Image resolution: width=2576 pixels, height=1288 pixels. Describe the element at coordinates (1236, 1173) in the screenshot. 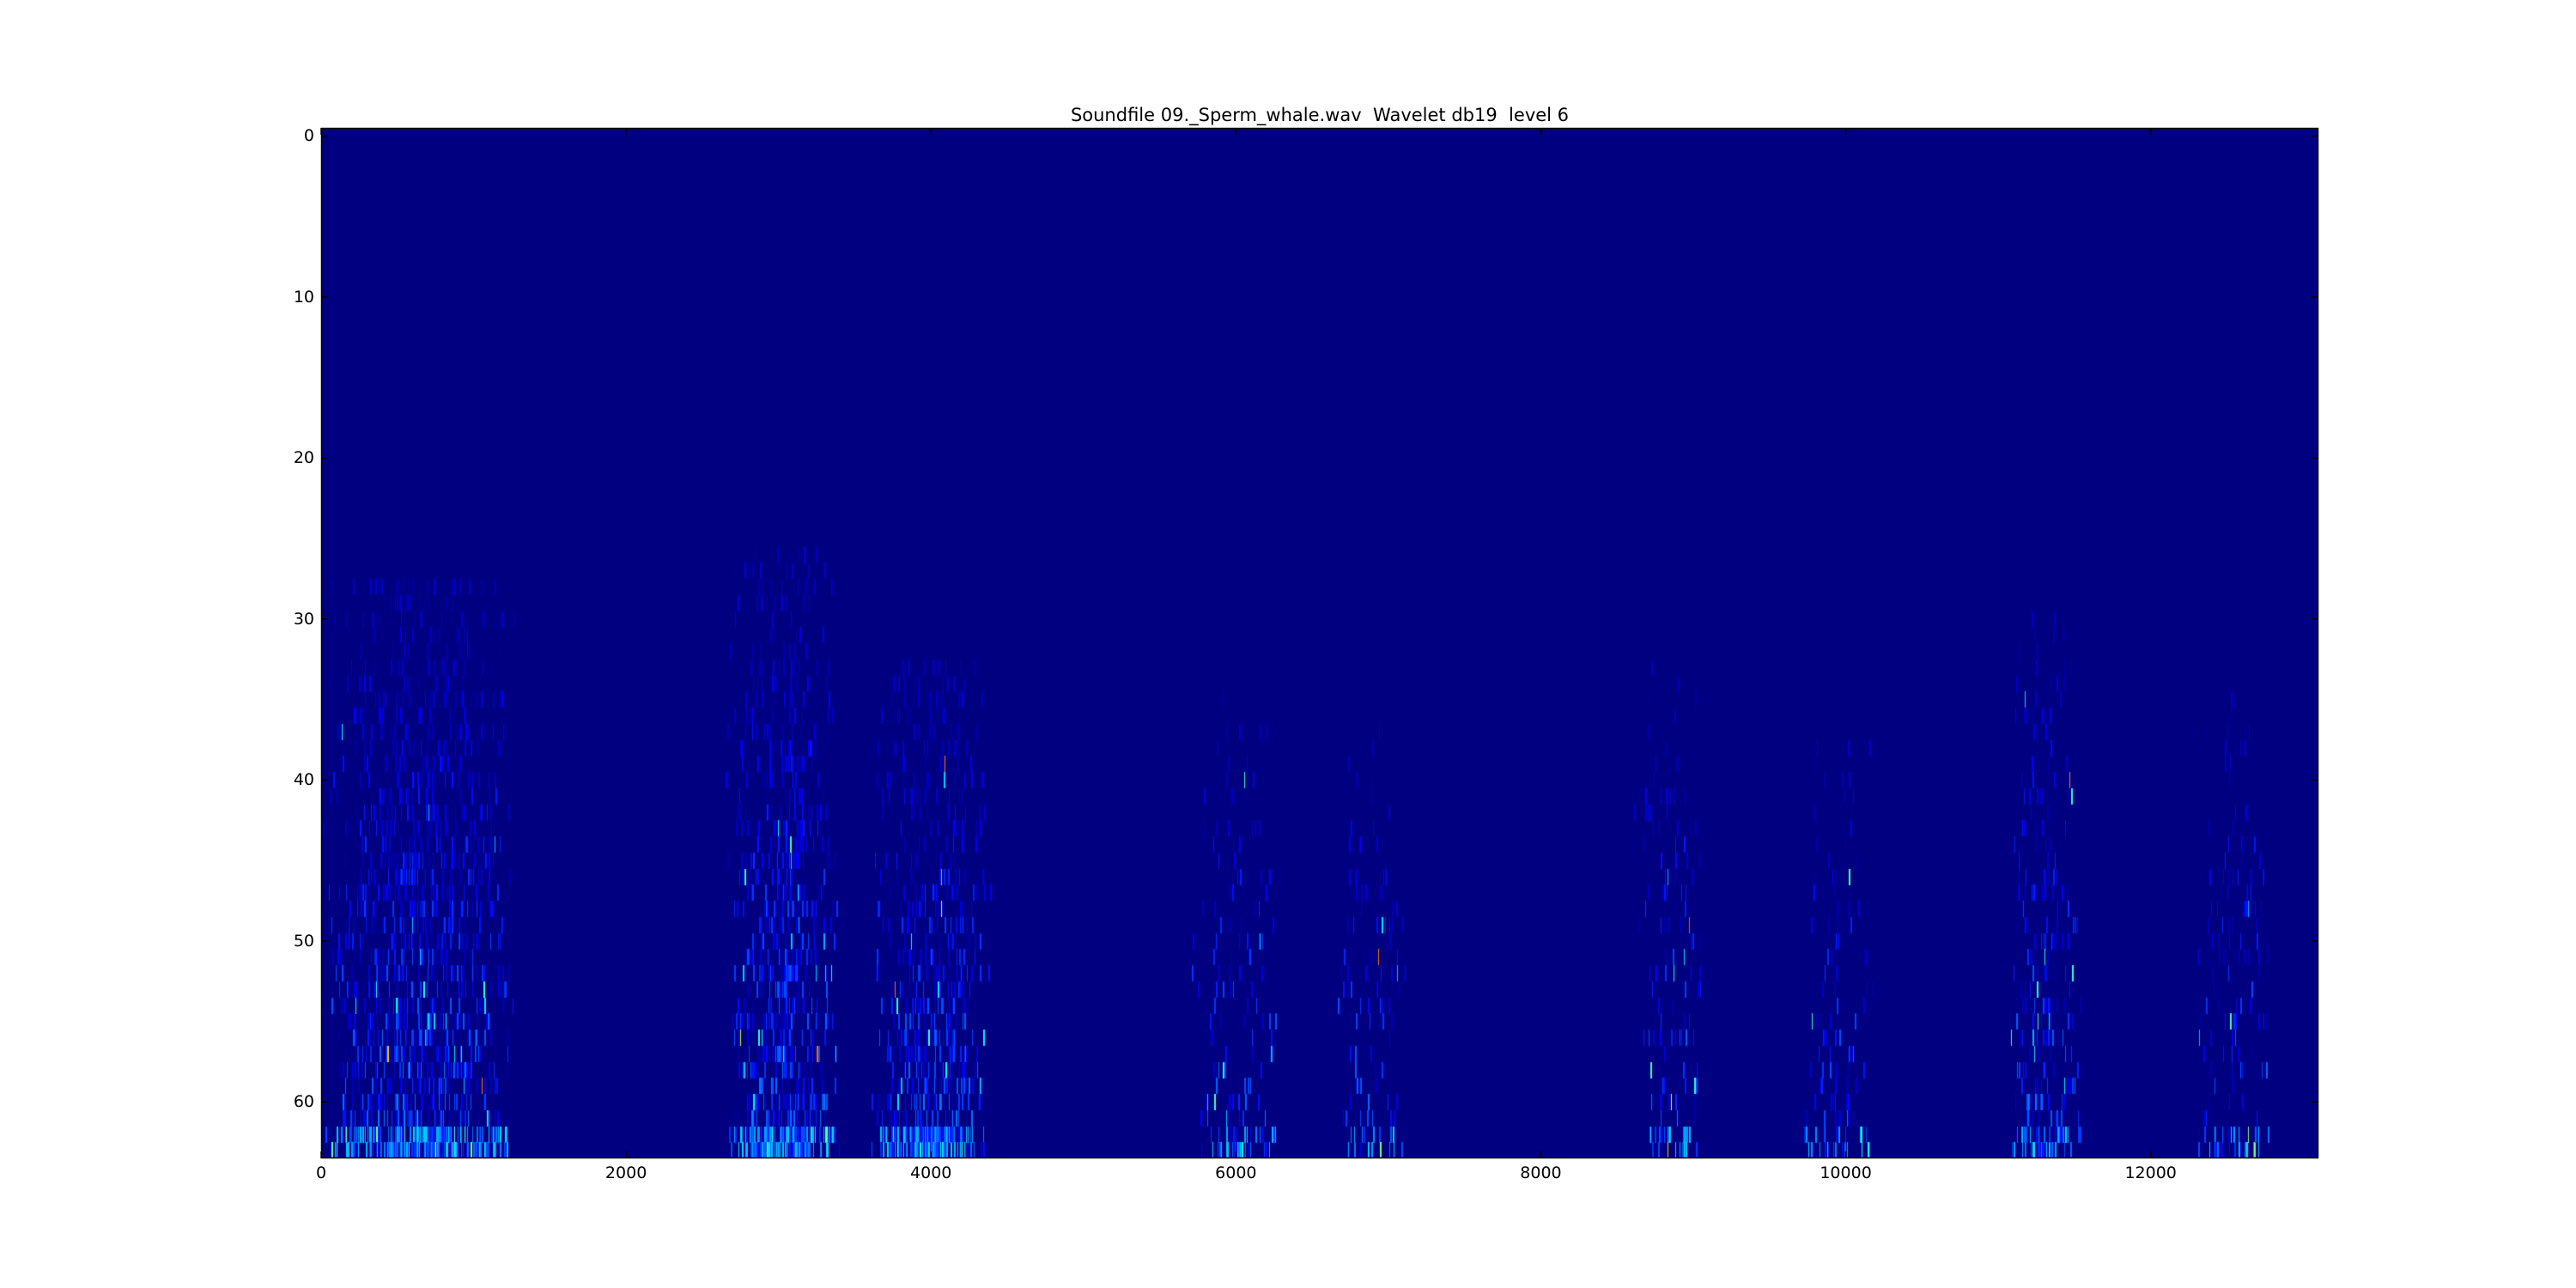

I see `x-tick-label: 6000` at that location.